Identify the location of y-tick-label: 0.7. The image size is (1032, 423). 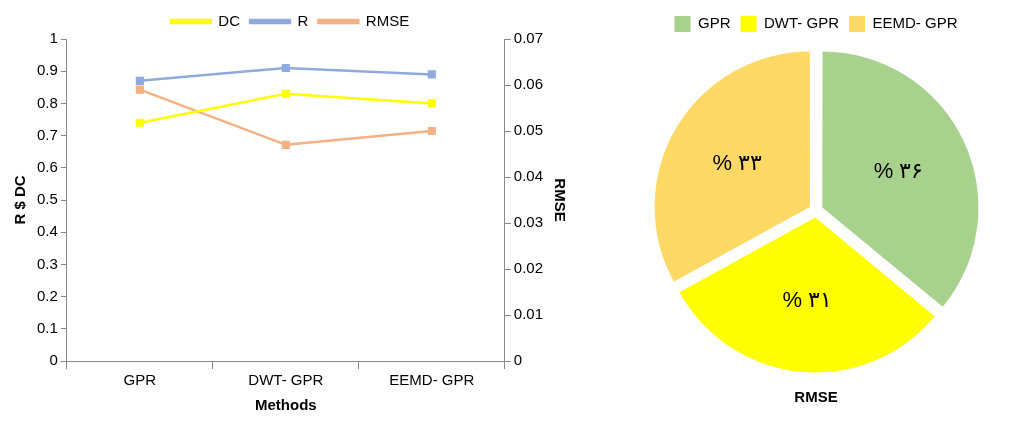
(47, 134).